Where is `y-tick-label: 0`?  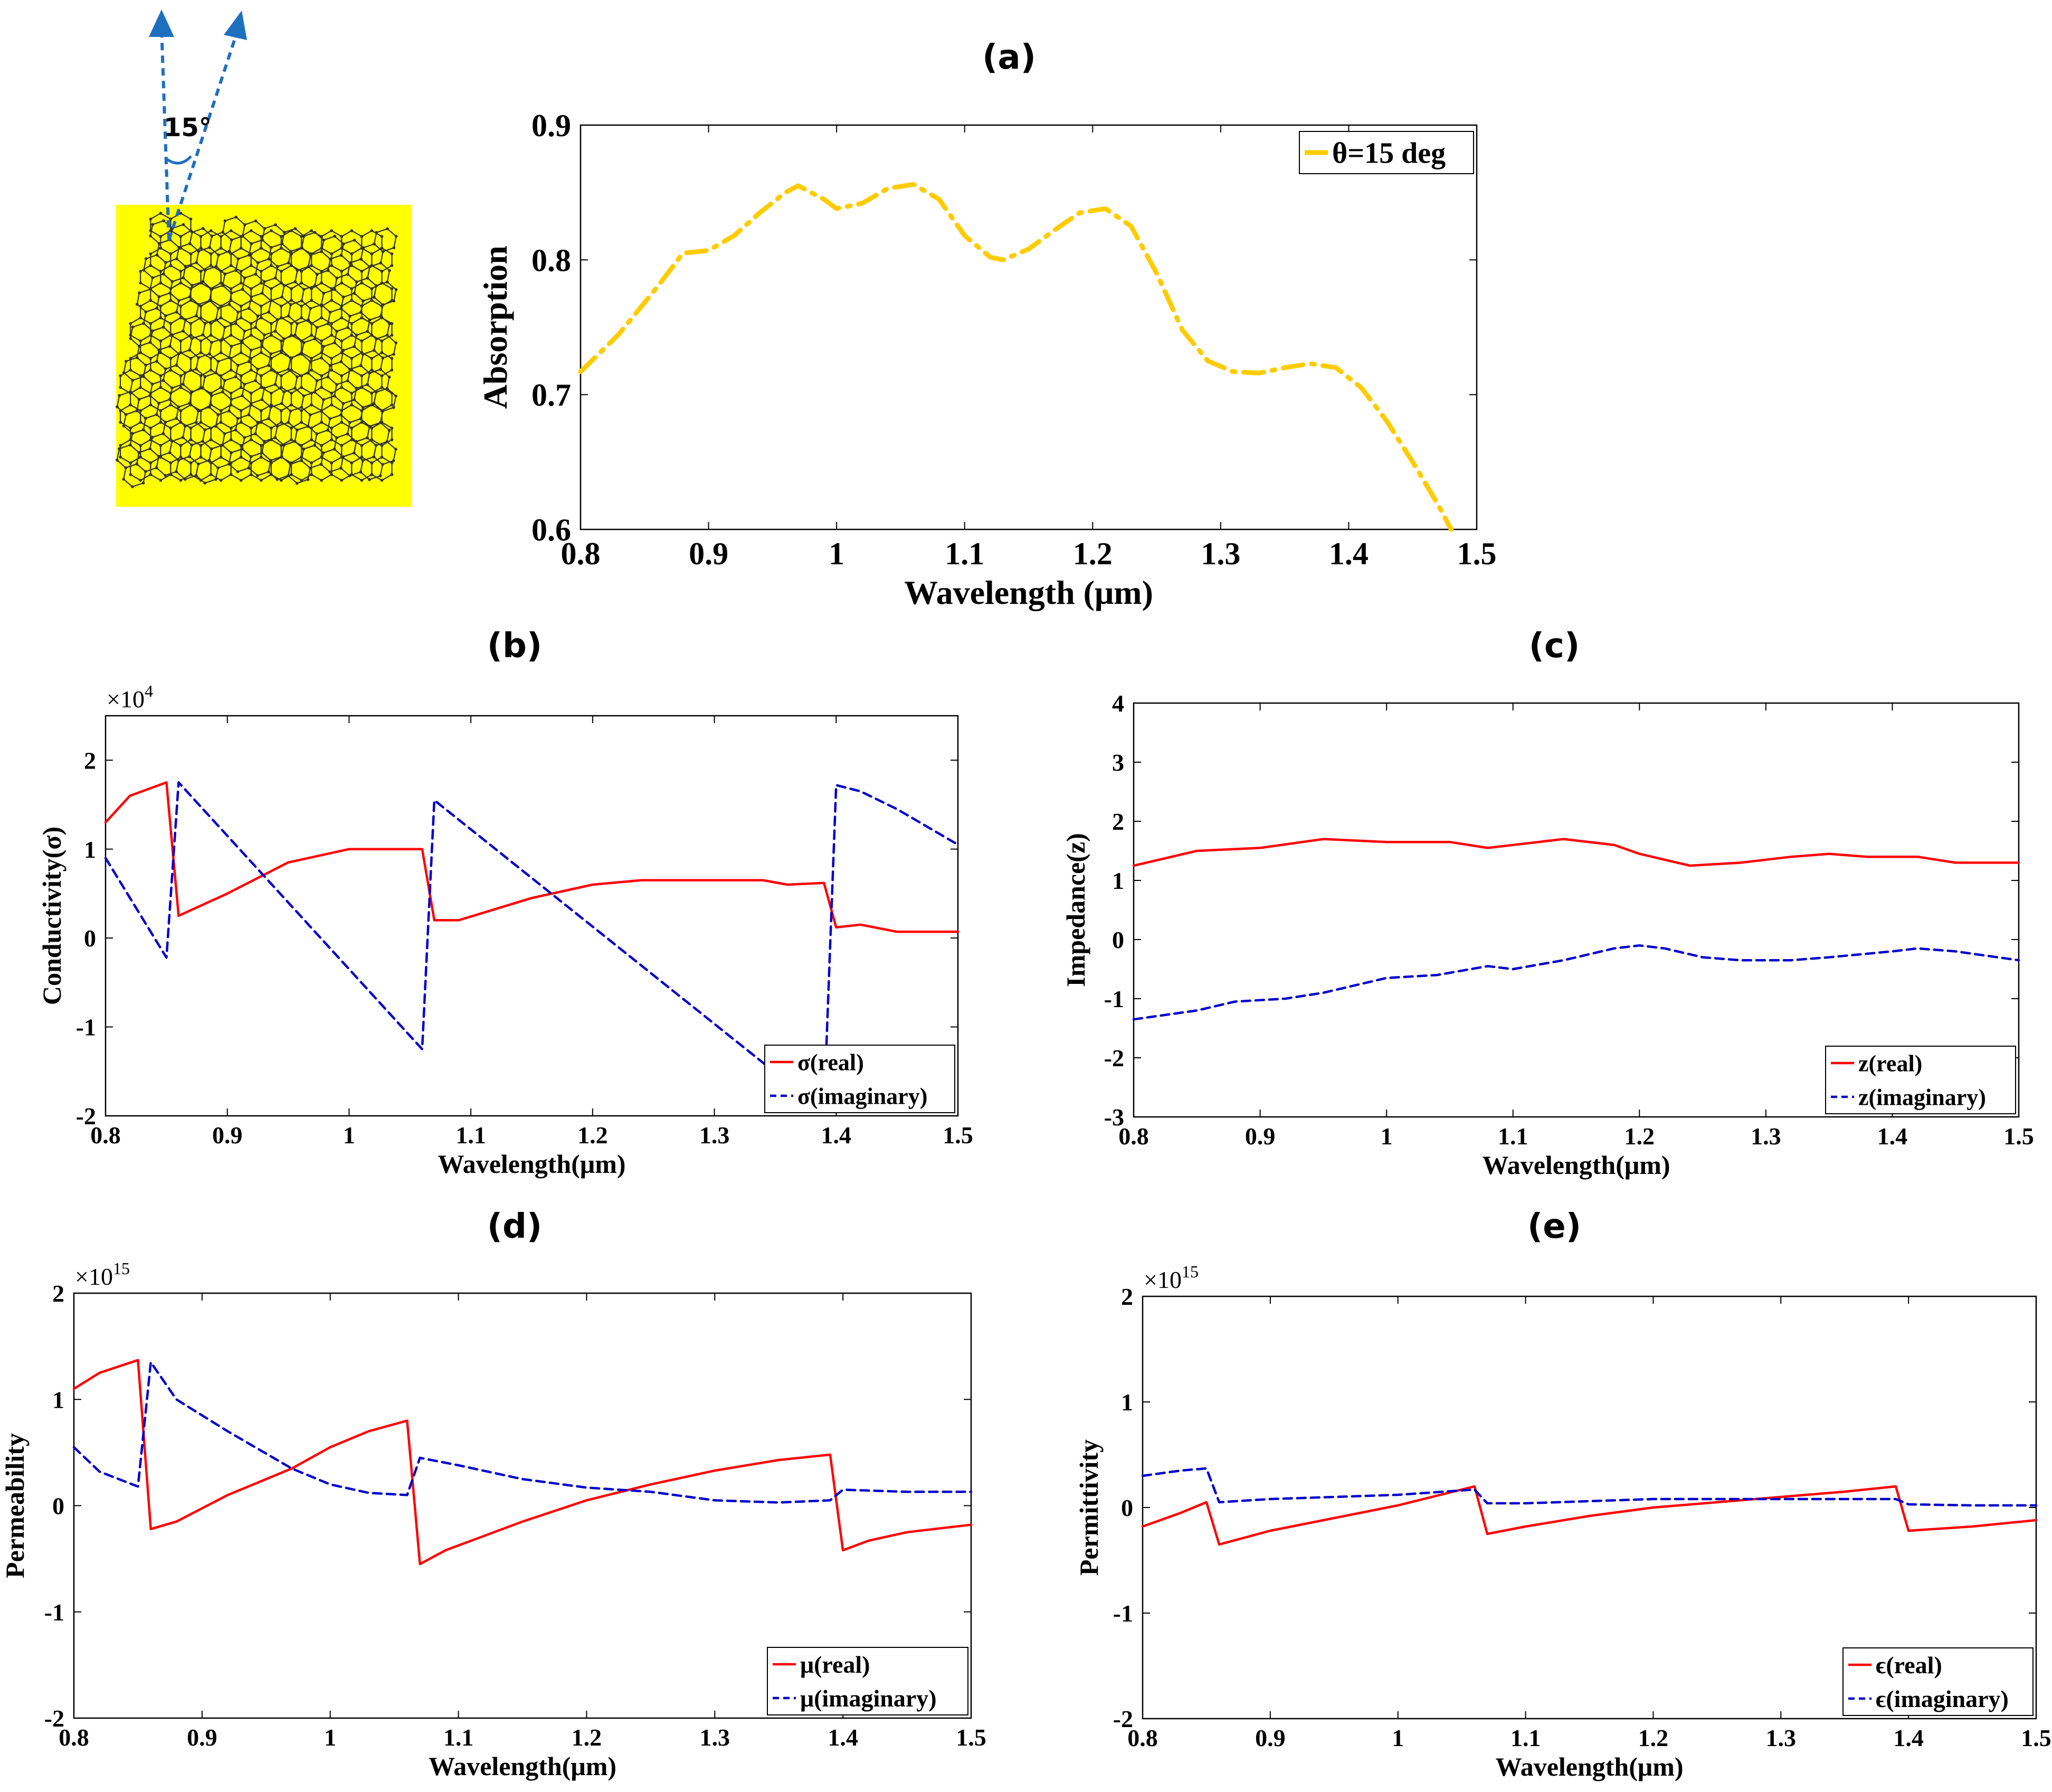 y-tick-label: 0 is located at coordinates (58, 1506).